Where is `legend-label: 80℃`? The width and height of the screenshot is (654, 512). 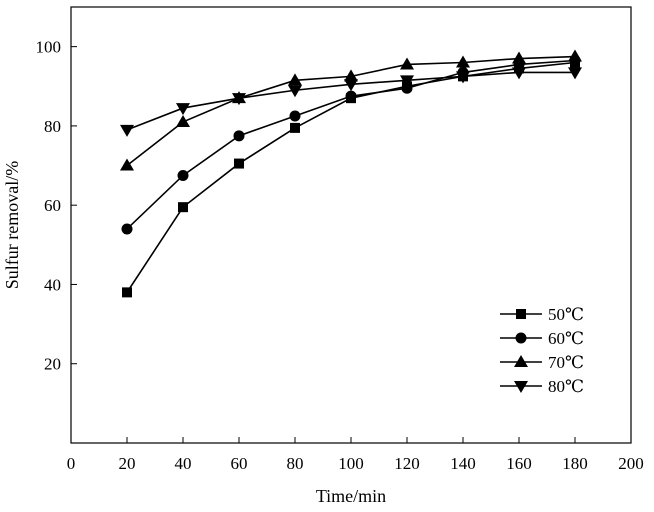
legend-label: 80℃ is located at coordinates (566, 386).